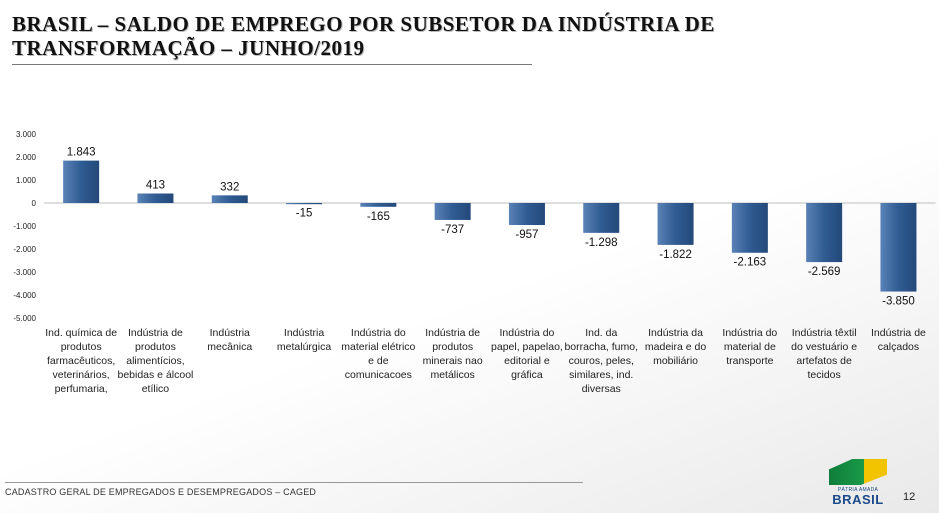 The width and height of the screenshot is (939, 513). What do you see at coordinates (898, 340) in the screenshot?
I see `category-label: Indústria de calçados` at bounding box center [898, 340].